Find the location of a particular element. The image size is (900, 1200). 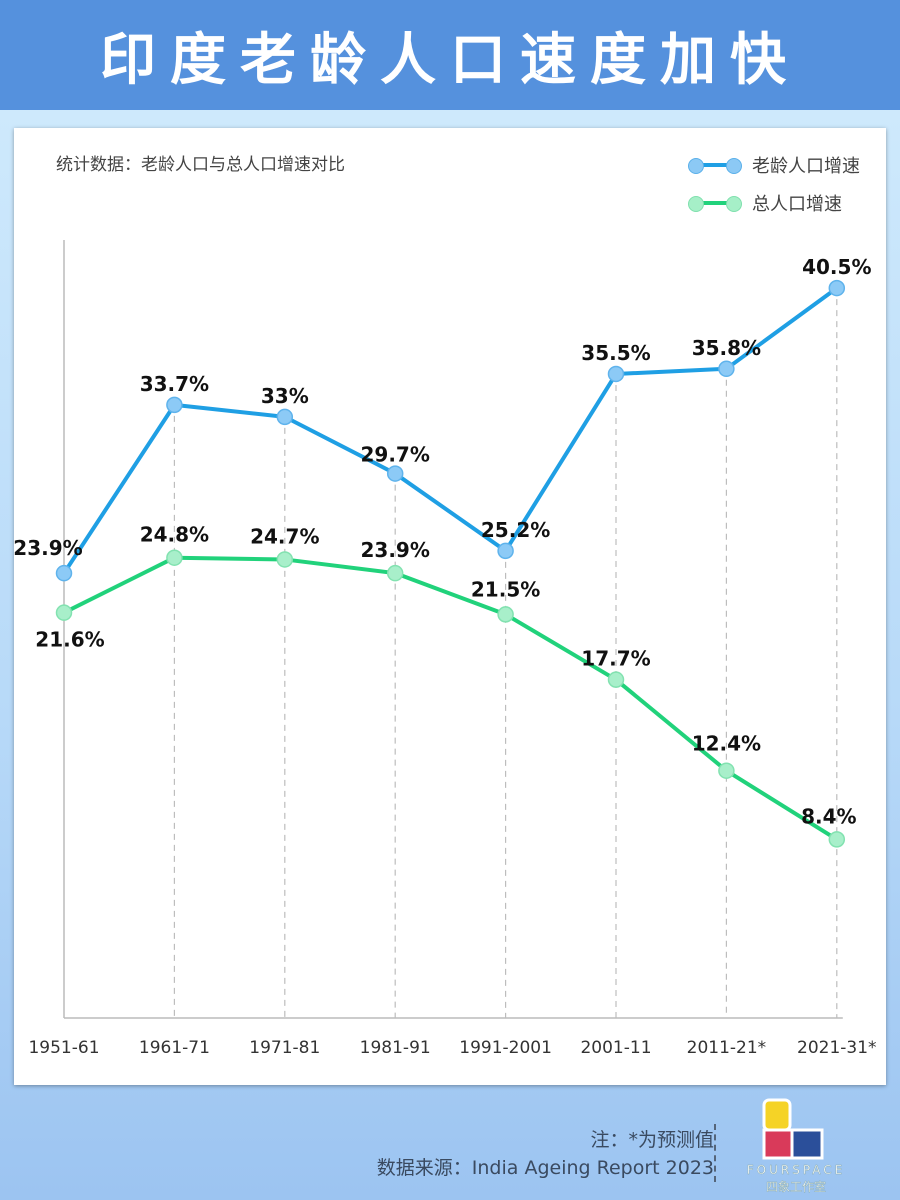

x-tick-label: 1991-2001 is located at coordinates (505, 1048).